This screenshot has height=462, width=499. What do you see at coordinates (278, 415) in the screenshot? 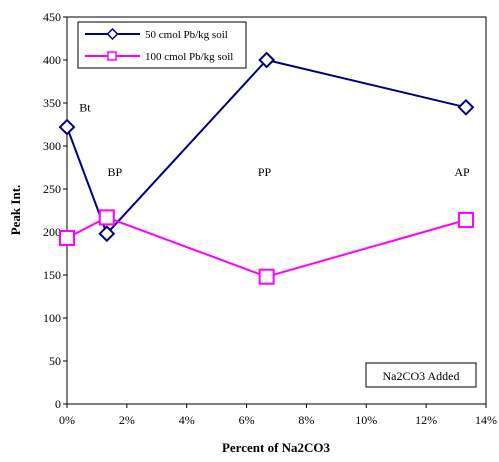
I see `x-axis-ticks: 0% 2% 4% 6% 8% 10% 12% 14%` at bounding box center [278, 415].